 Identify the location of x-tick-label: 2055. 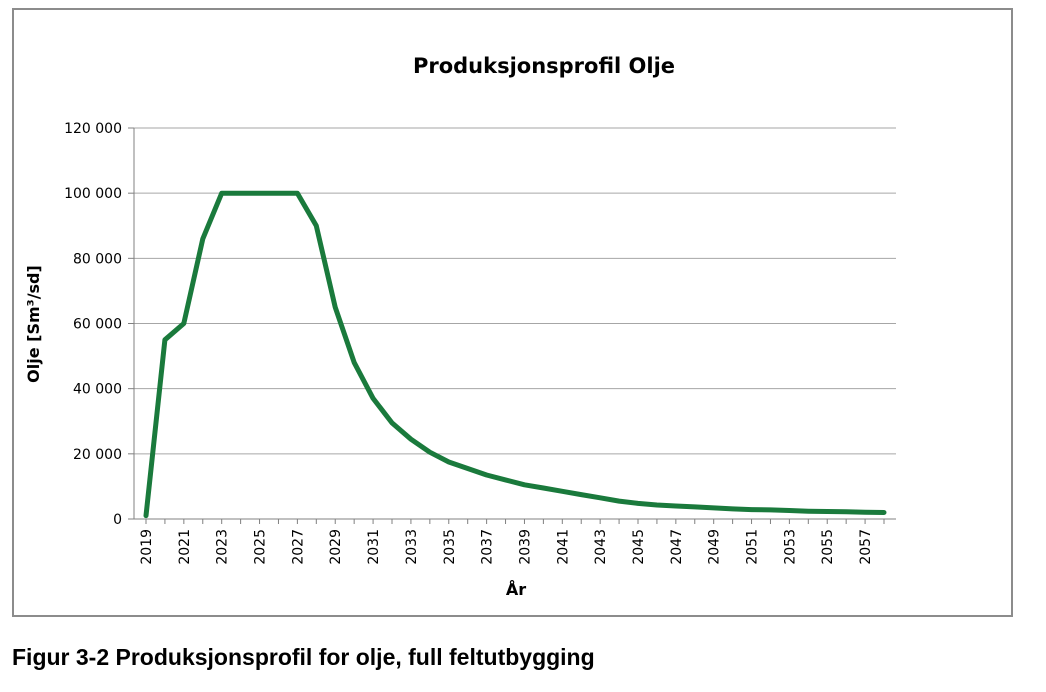
(828, 547).